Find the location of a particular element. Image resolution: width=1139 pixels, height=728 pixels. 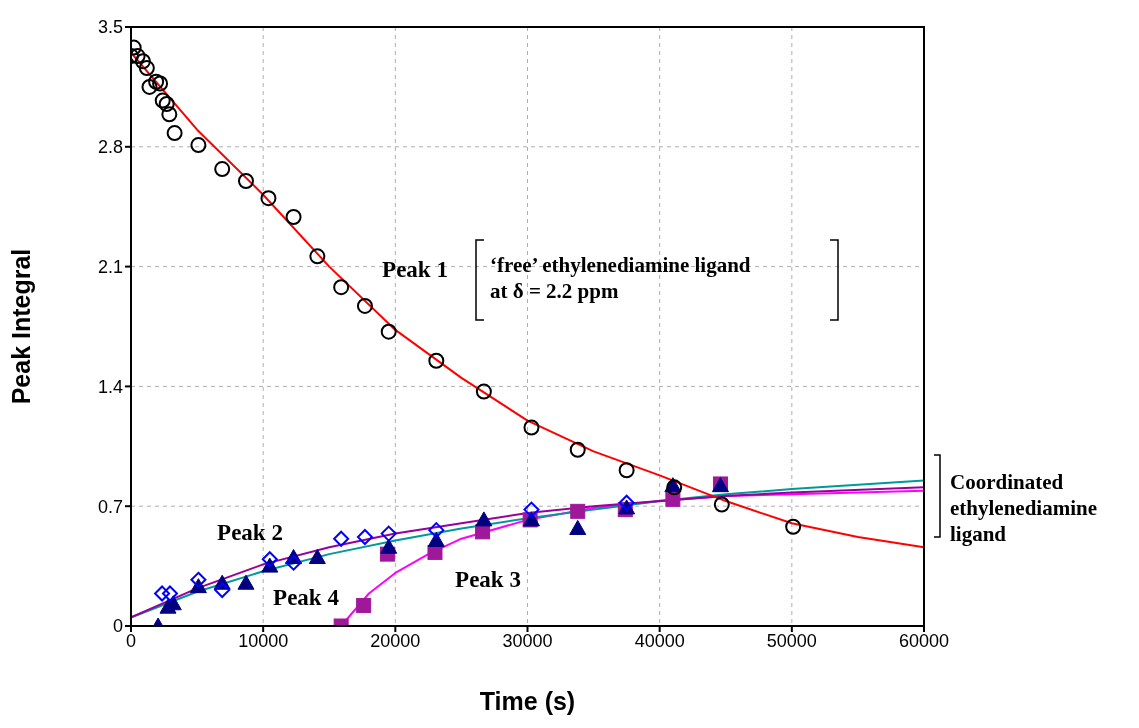

annotation: ‘free’ ethylenediamine ligand at δ = 2.2 ppm is located at coordinates (620, 278).